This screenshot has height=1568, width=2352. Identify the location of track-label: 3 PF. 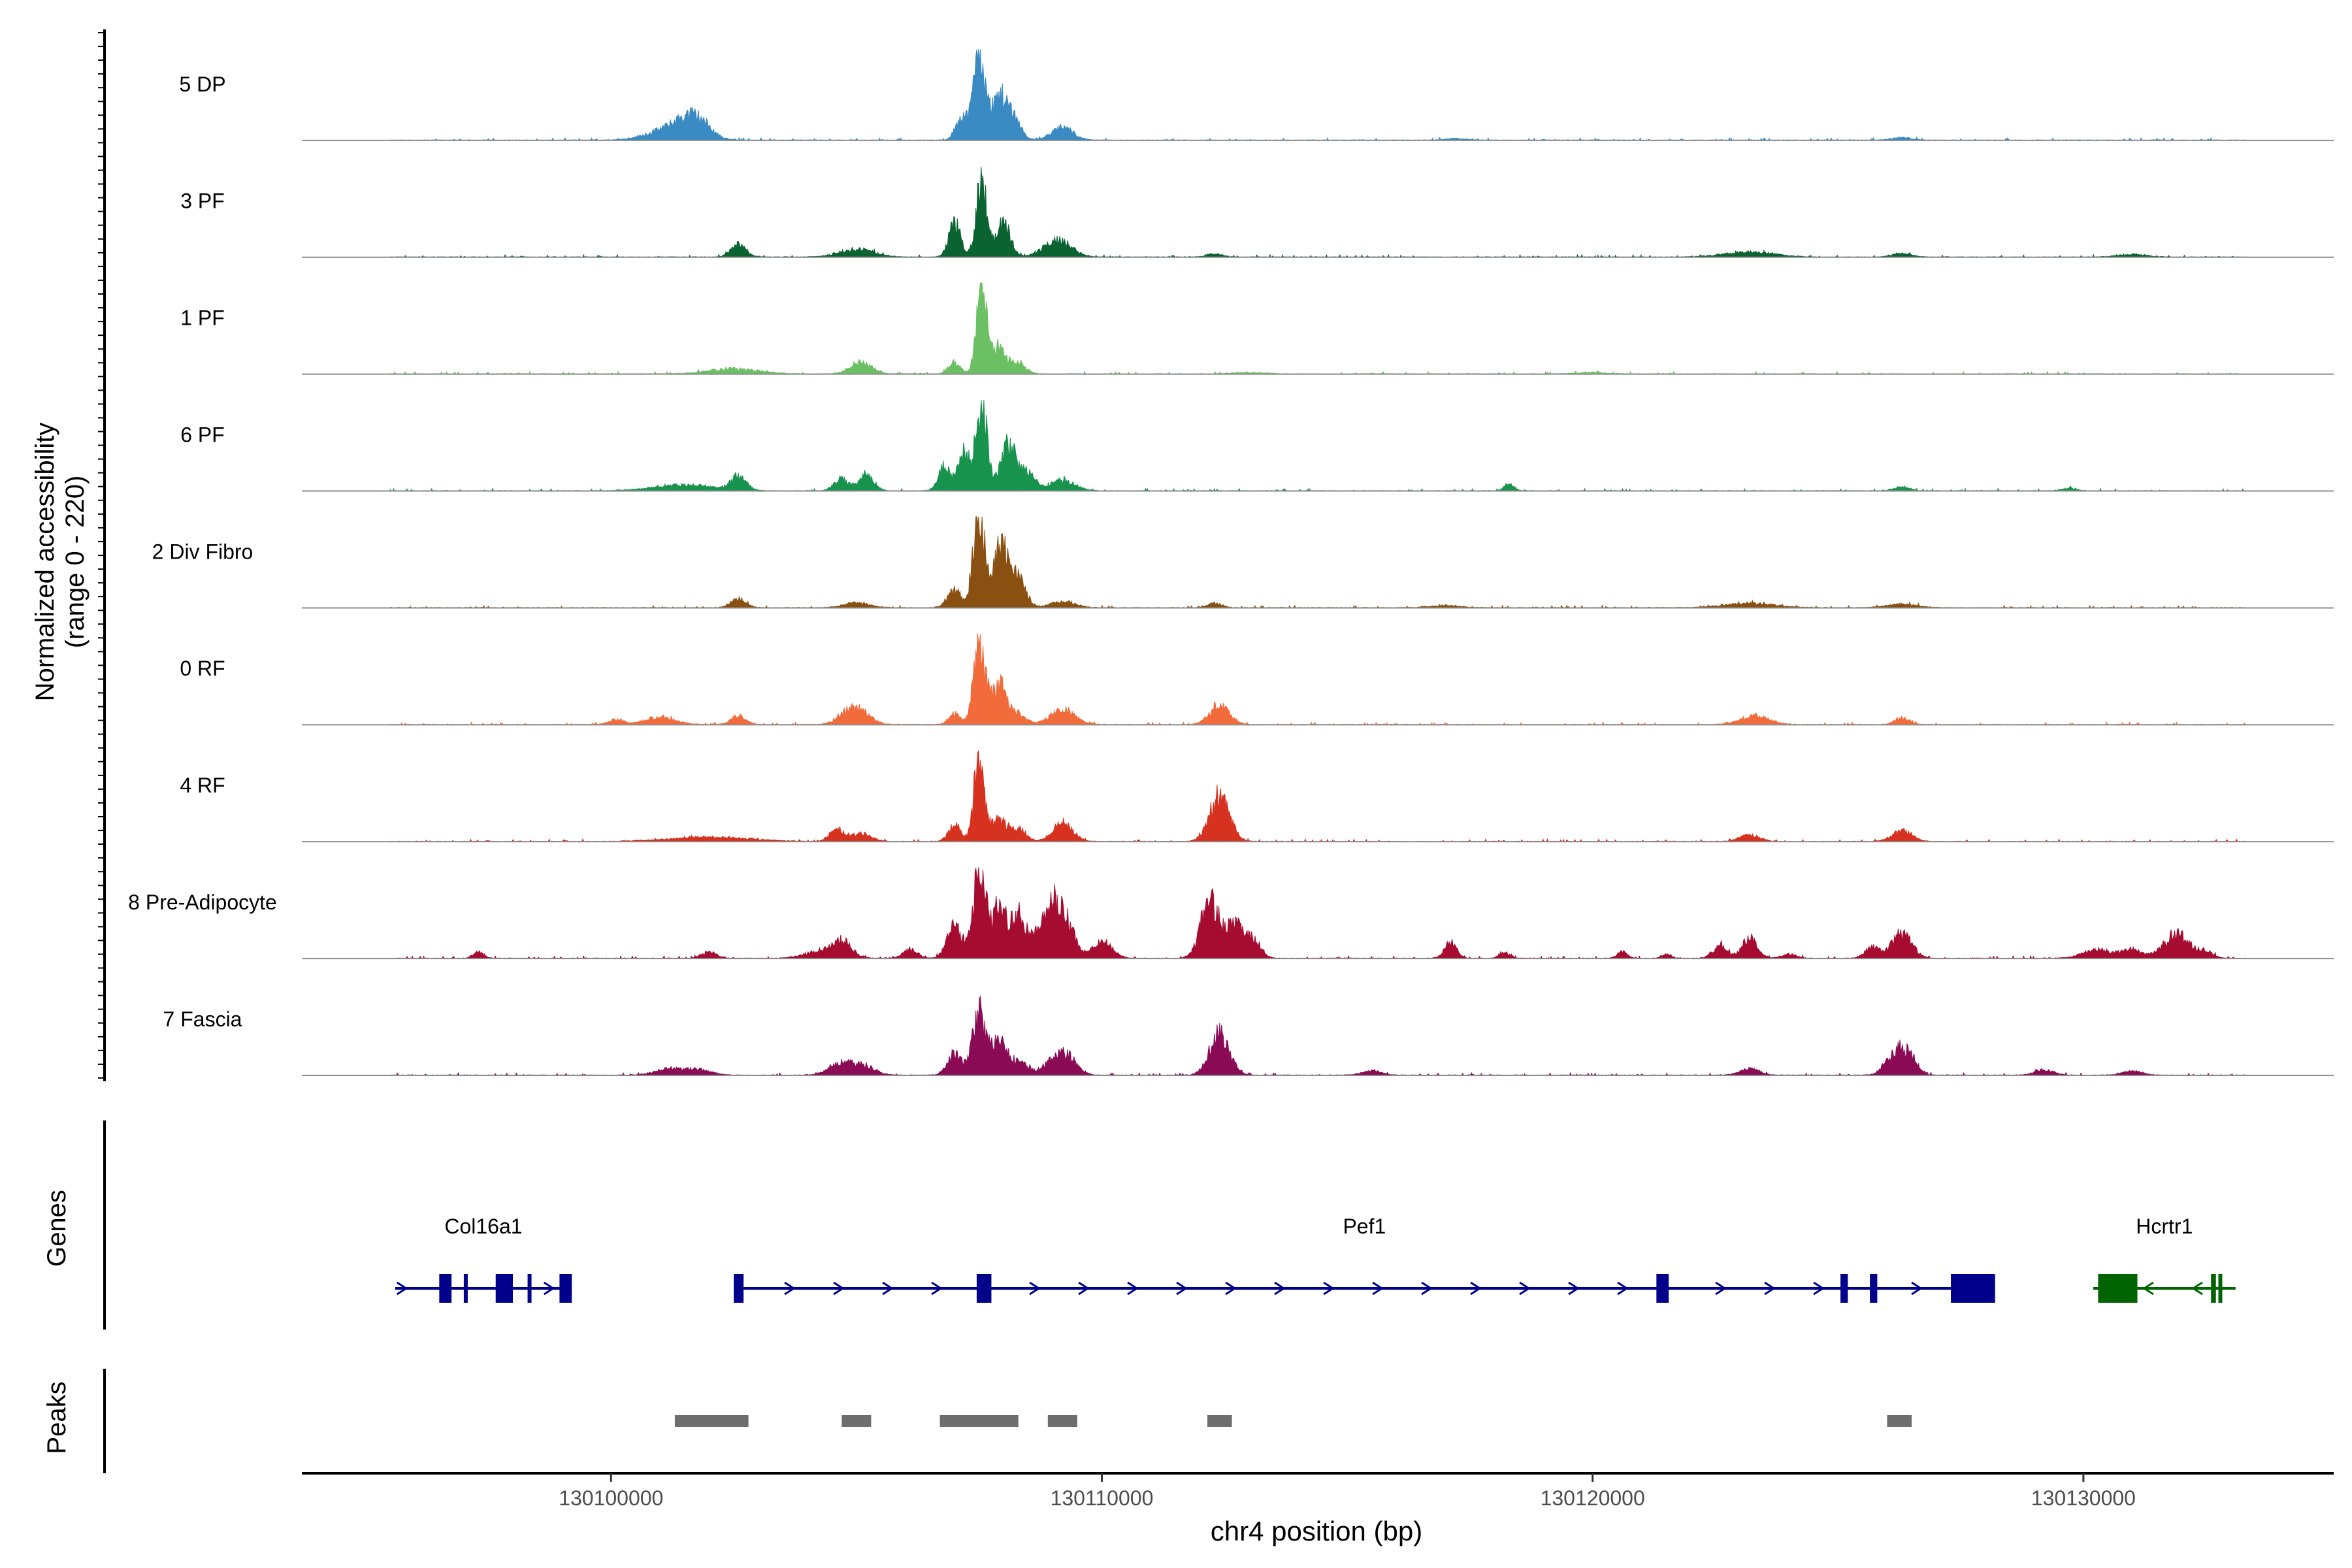
(202, 201).